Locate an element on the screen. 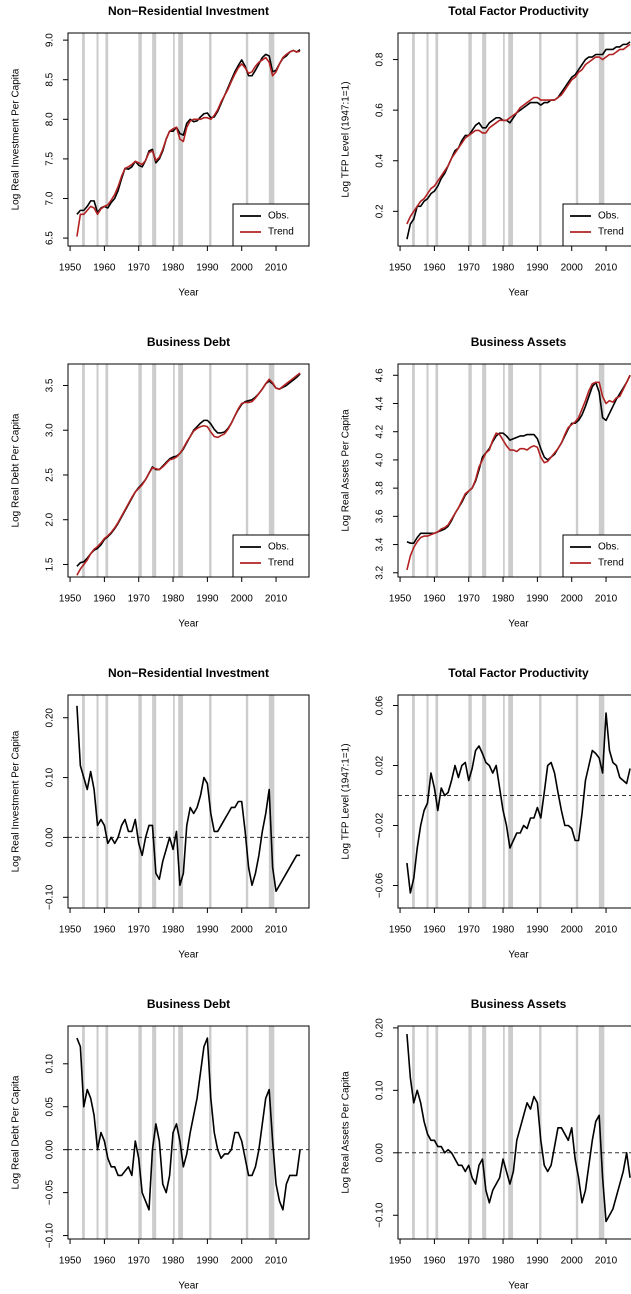 The height and width of the screenshot is (1294, 631). y-tick-label: −0.05 is located at coordinates (50, 1193).